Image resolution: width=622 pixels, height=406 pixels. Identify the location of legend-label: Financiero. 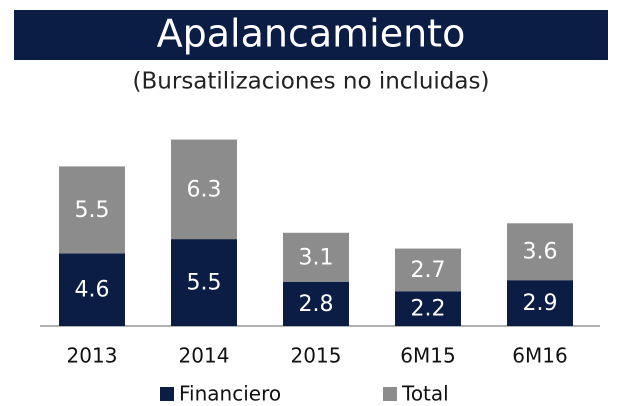
(230, 394).